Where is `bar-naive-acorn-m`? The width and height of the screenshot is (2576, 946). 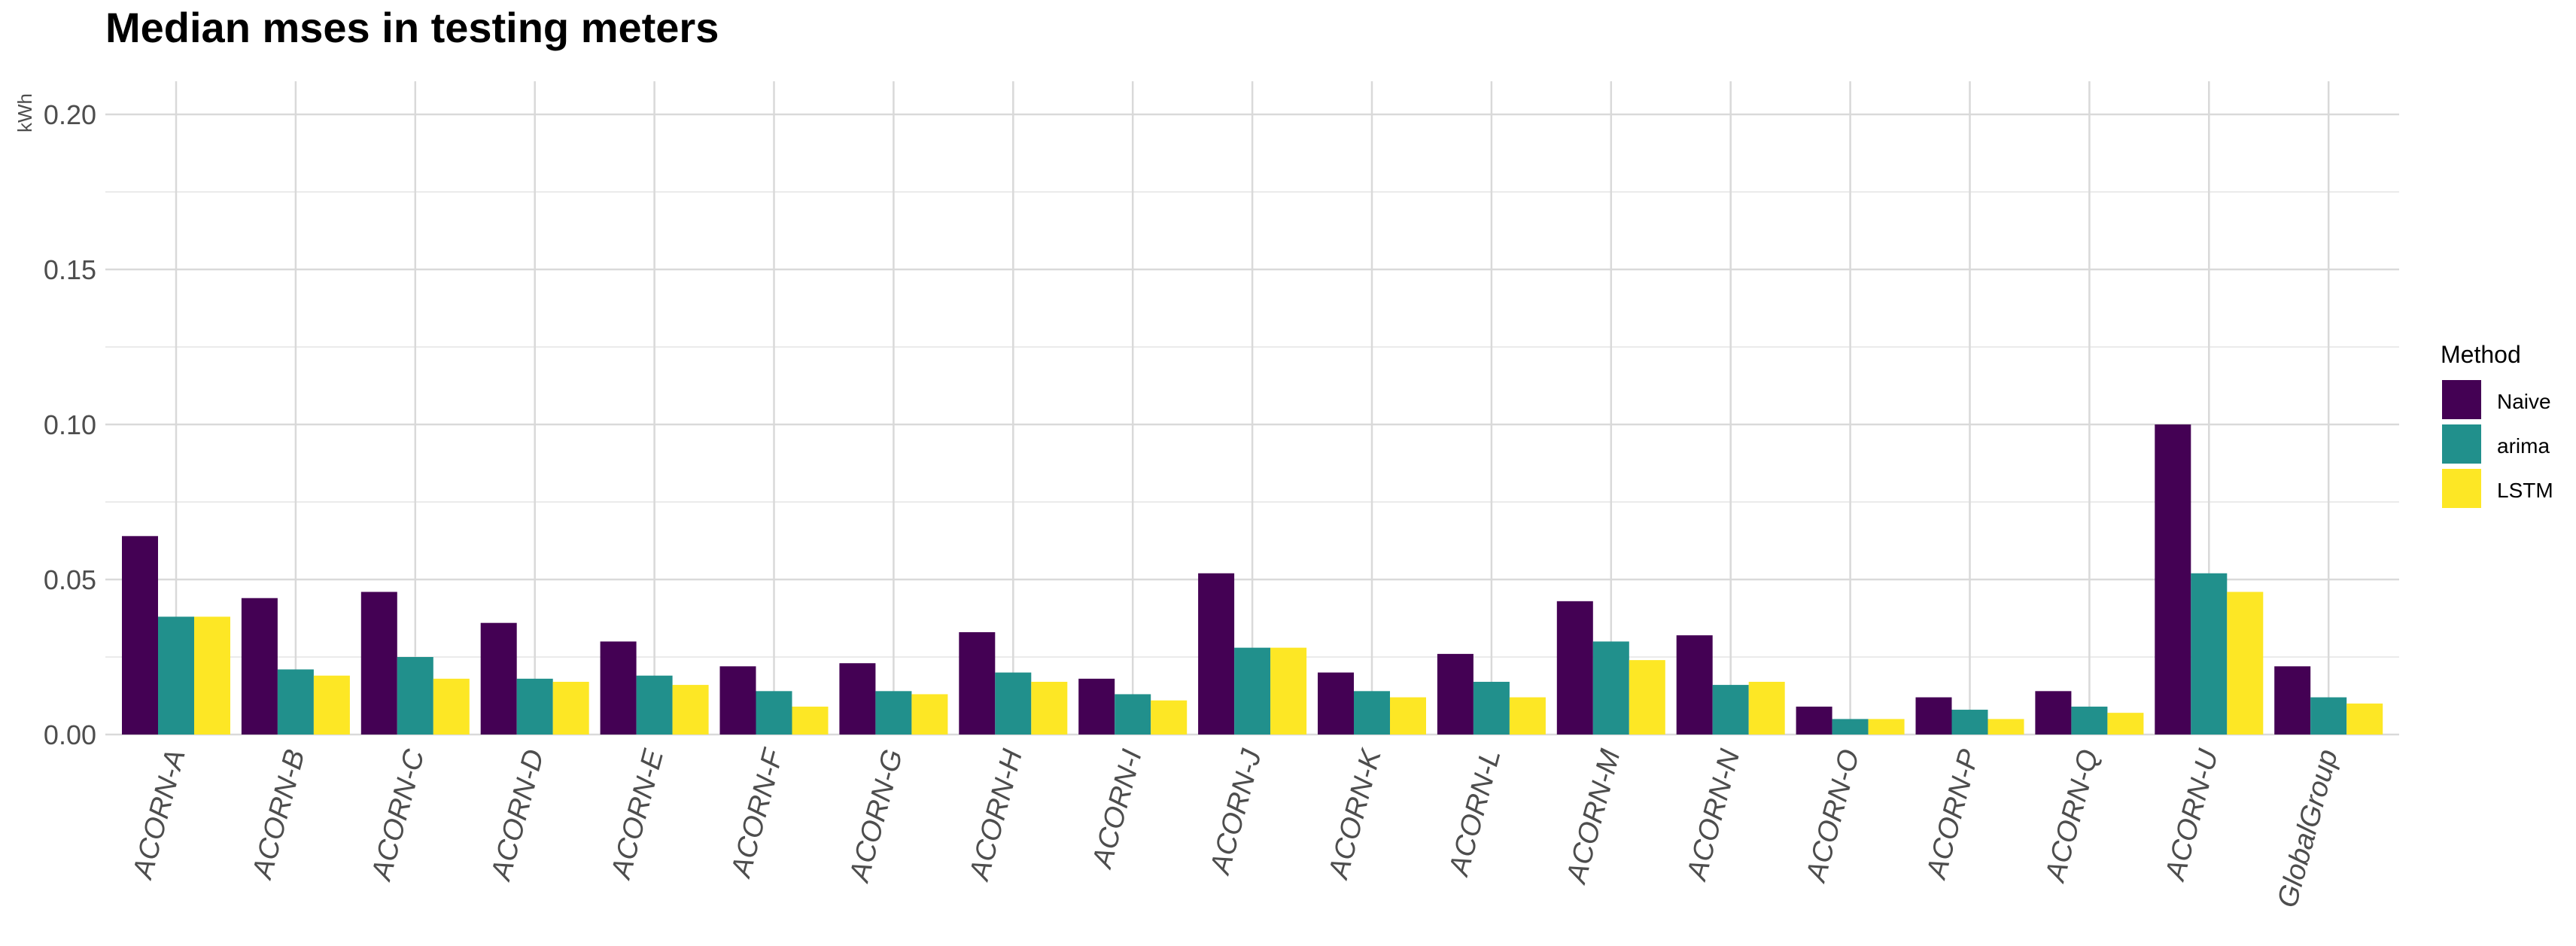
bar-naive-acorn-m is located at coordinates (1574, 668).